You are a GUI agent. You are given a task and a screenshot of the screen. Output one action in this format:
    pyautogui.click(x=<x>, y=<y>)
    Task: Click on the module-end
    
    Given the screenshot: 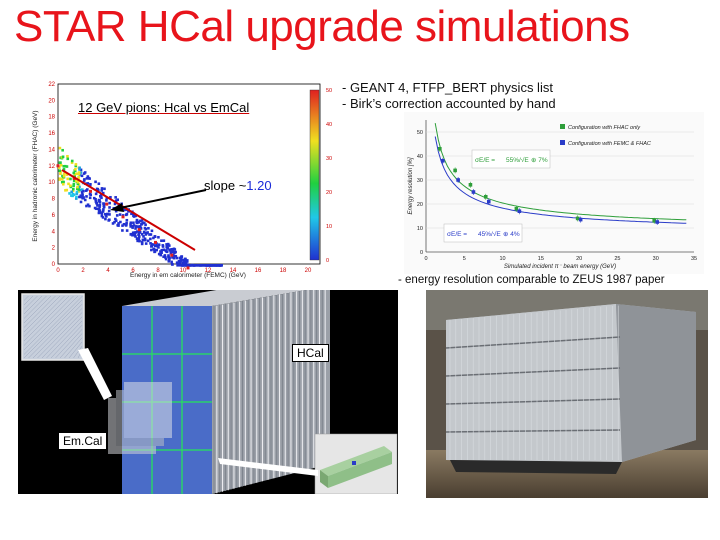 What is the action you would take?
    pyautogui.click(x=324, y=479)
    